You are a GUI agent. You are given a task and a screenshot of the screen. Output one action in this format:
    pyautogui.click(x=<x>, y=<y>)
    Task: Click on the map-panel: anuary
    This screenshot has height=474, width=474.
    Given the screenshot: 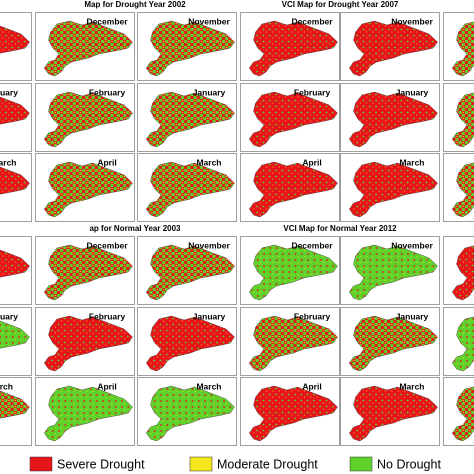 What is the action you would take?
    pyautogui.click(x=16, y=341)
    